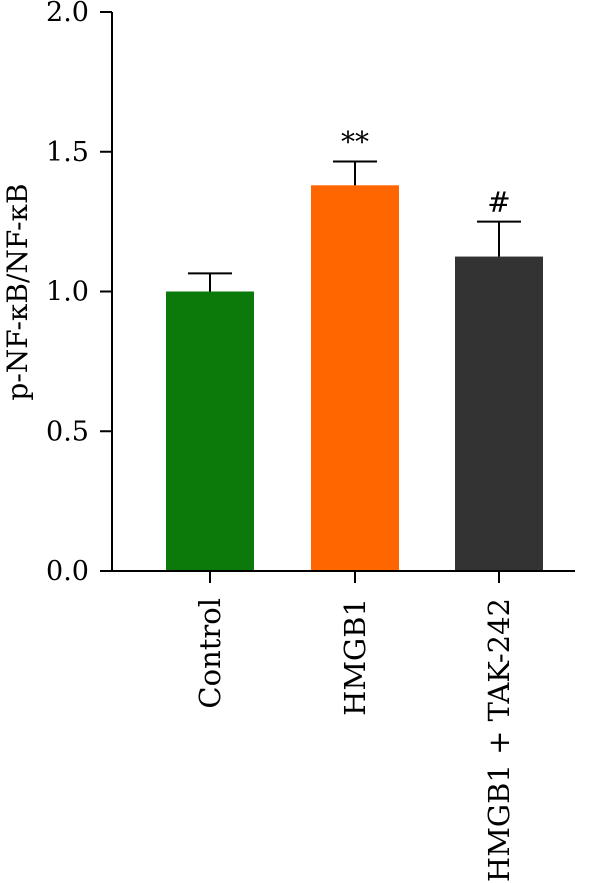 The height and width of the screenshot is (883, 600). Describe the element at coordinates (17, 291) in the screenshot. I see `y-axis-title: p-NF-κB/NF-κB` at that location.